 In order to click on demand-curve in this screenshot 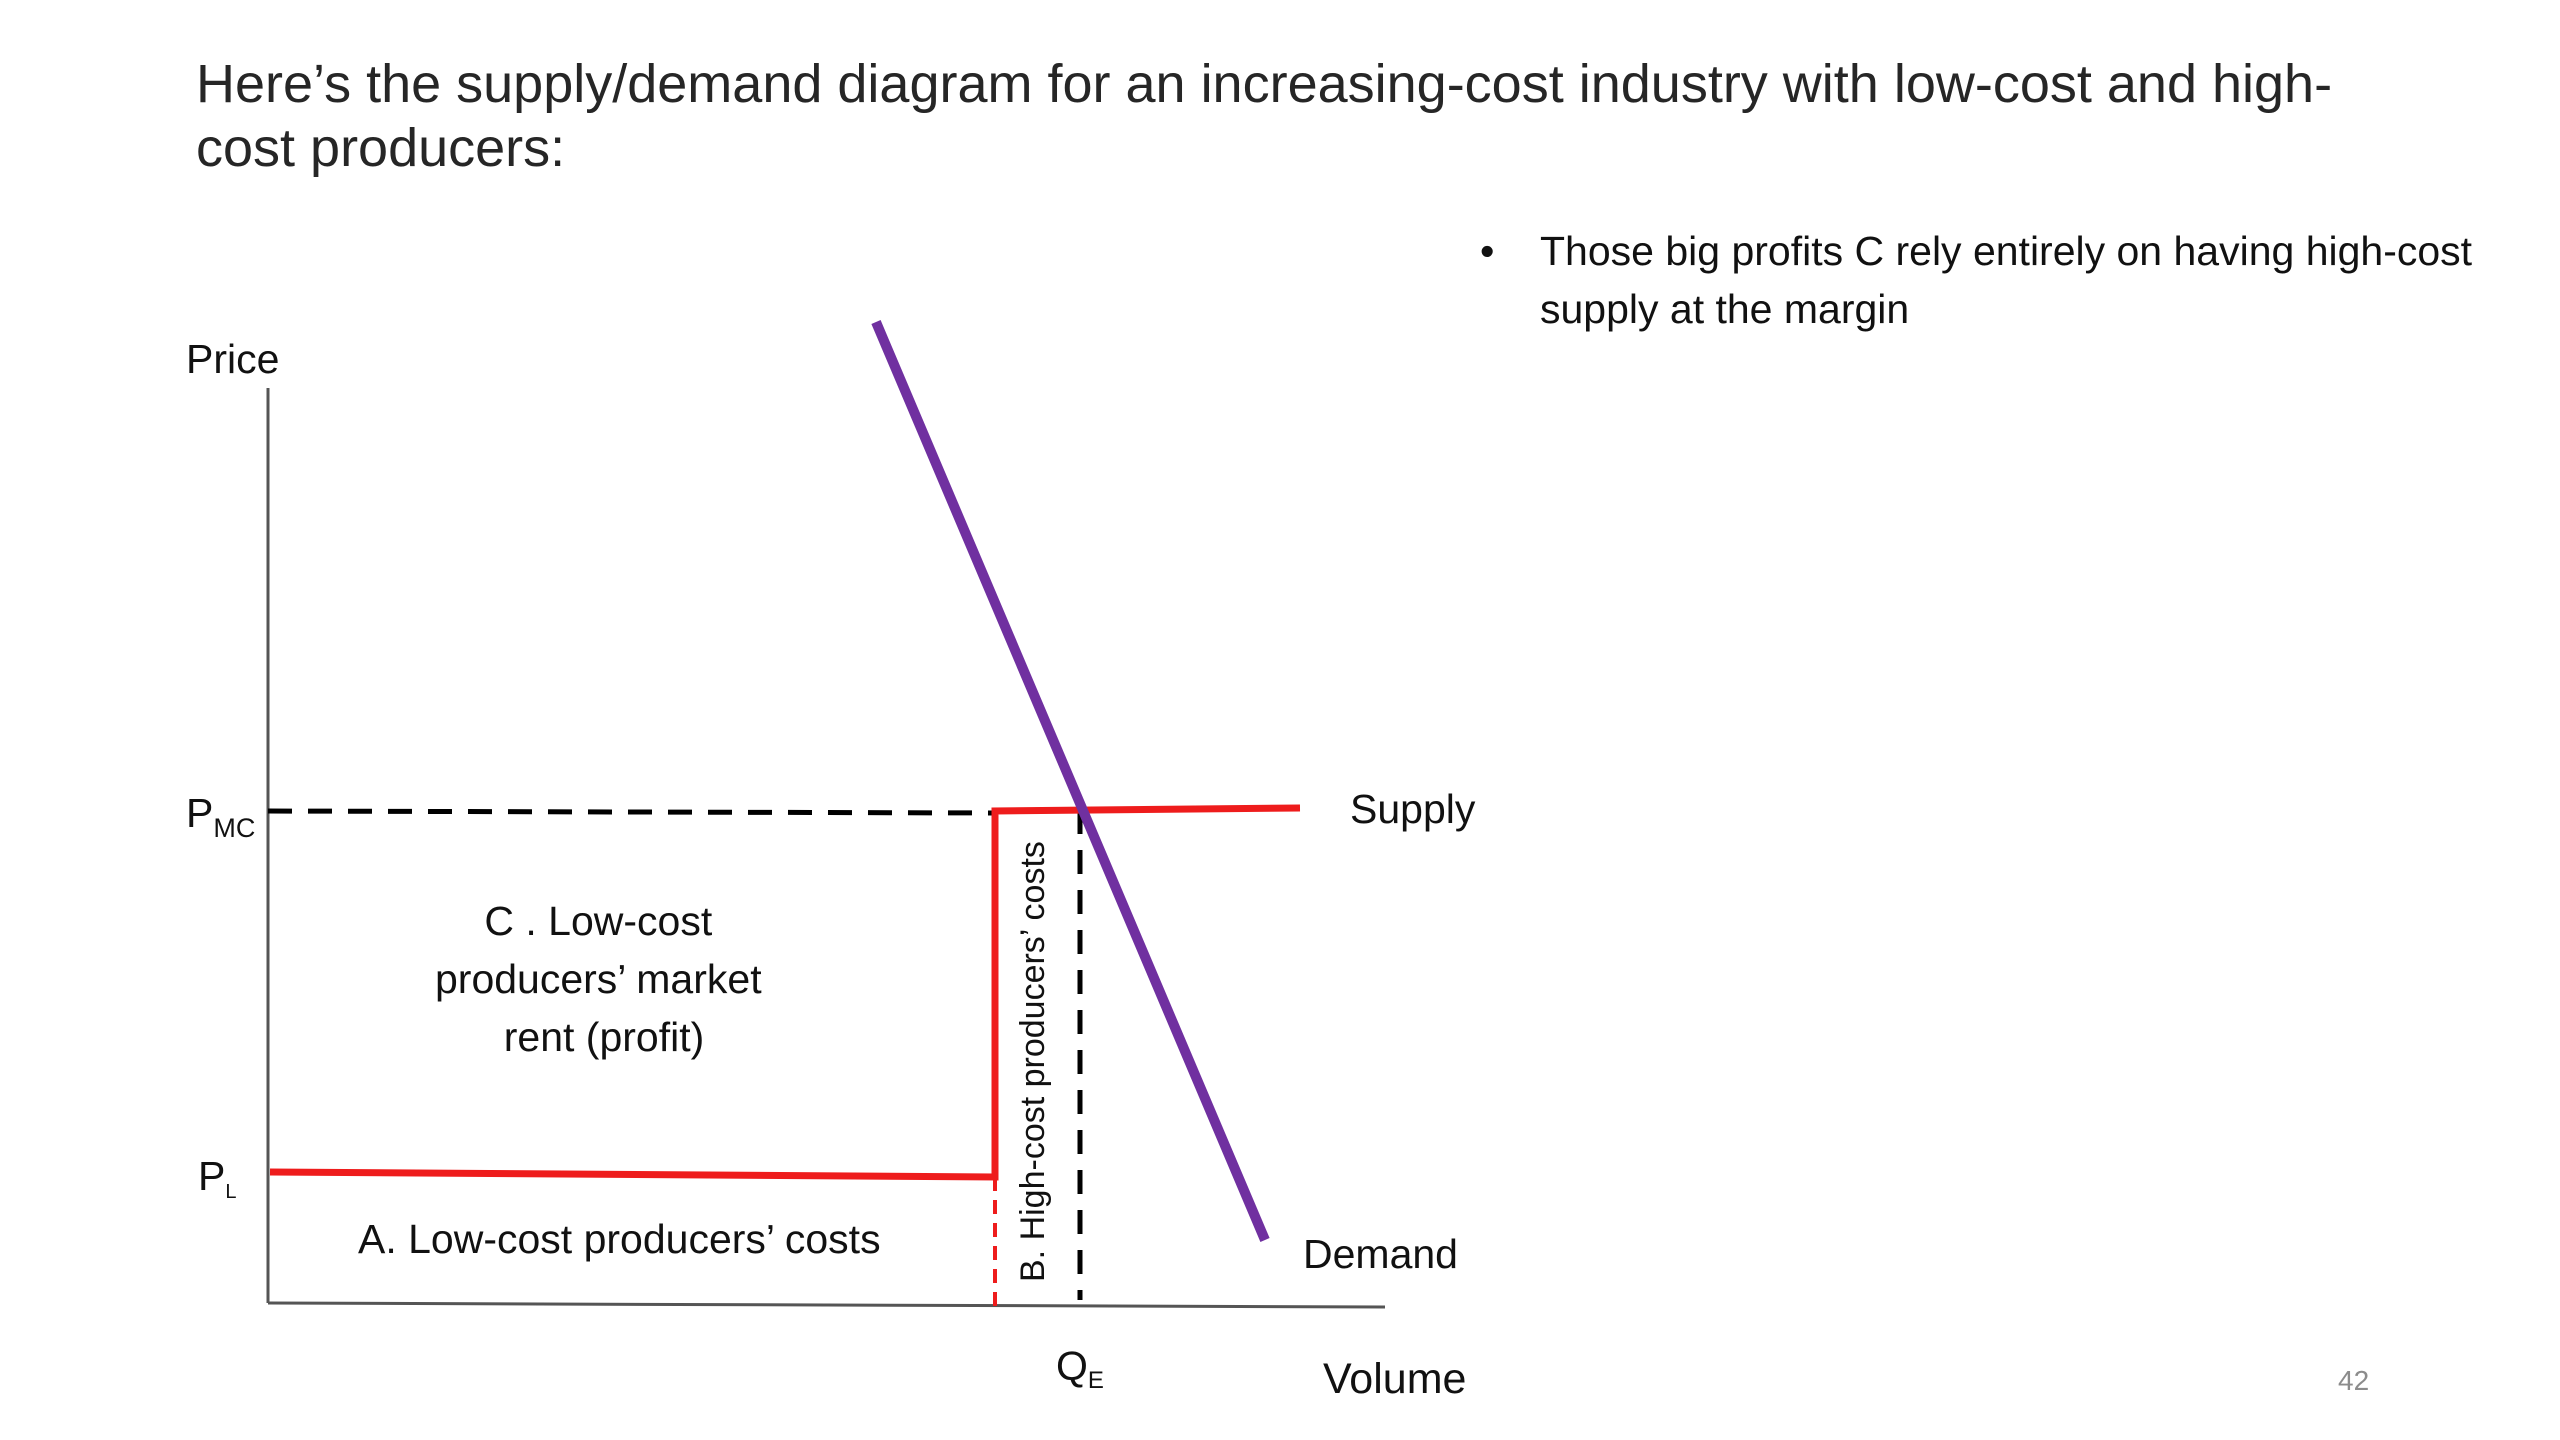, I will do `click(1070, 781)`.